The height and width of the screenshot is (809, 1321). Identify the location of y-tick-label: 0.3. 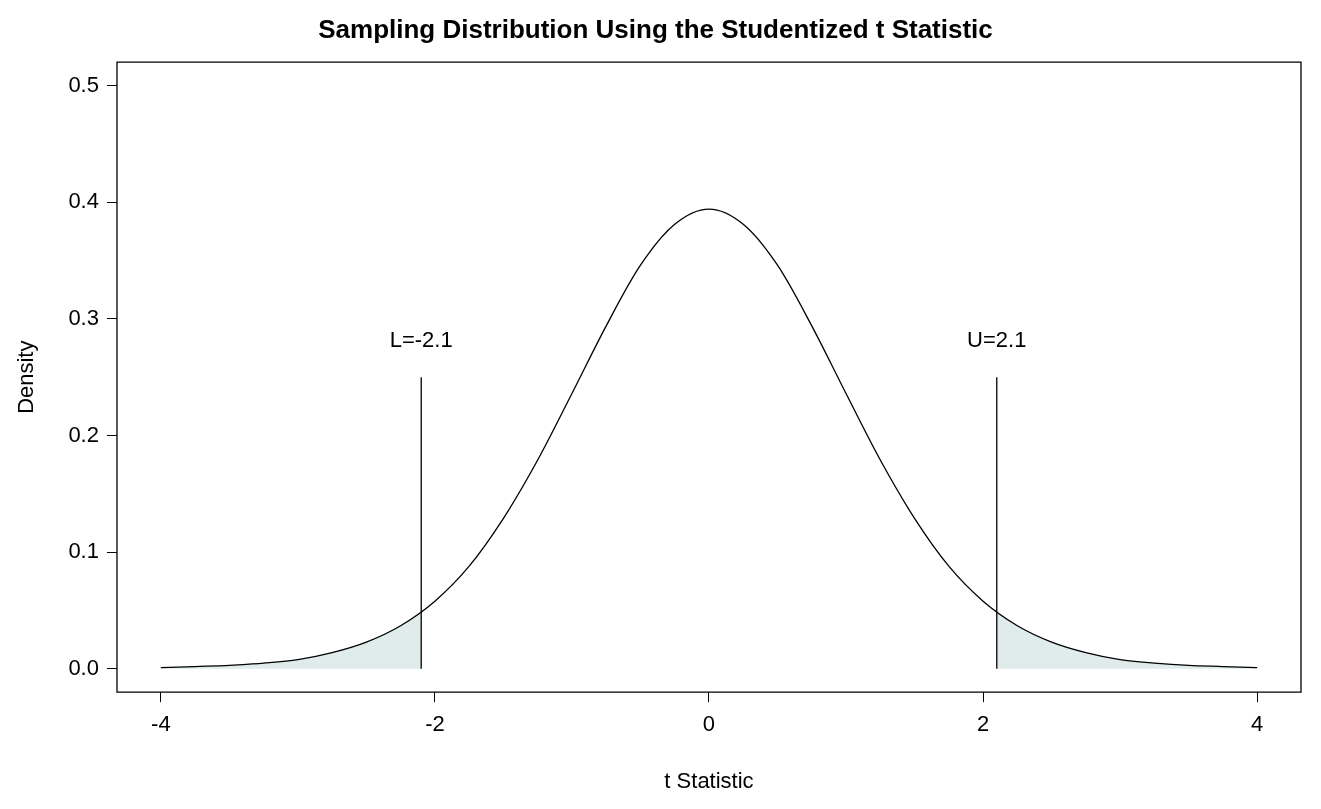
(83, 317).